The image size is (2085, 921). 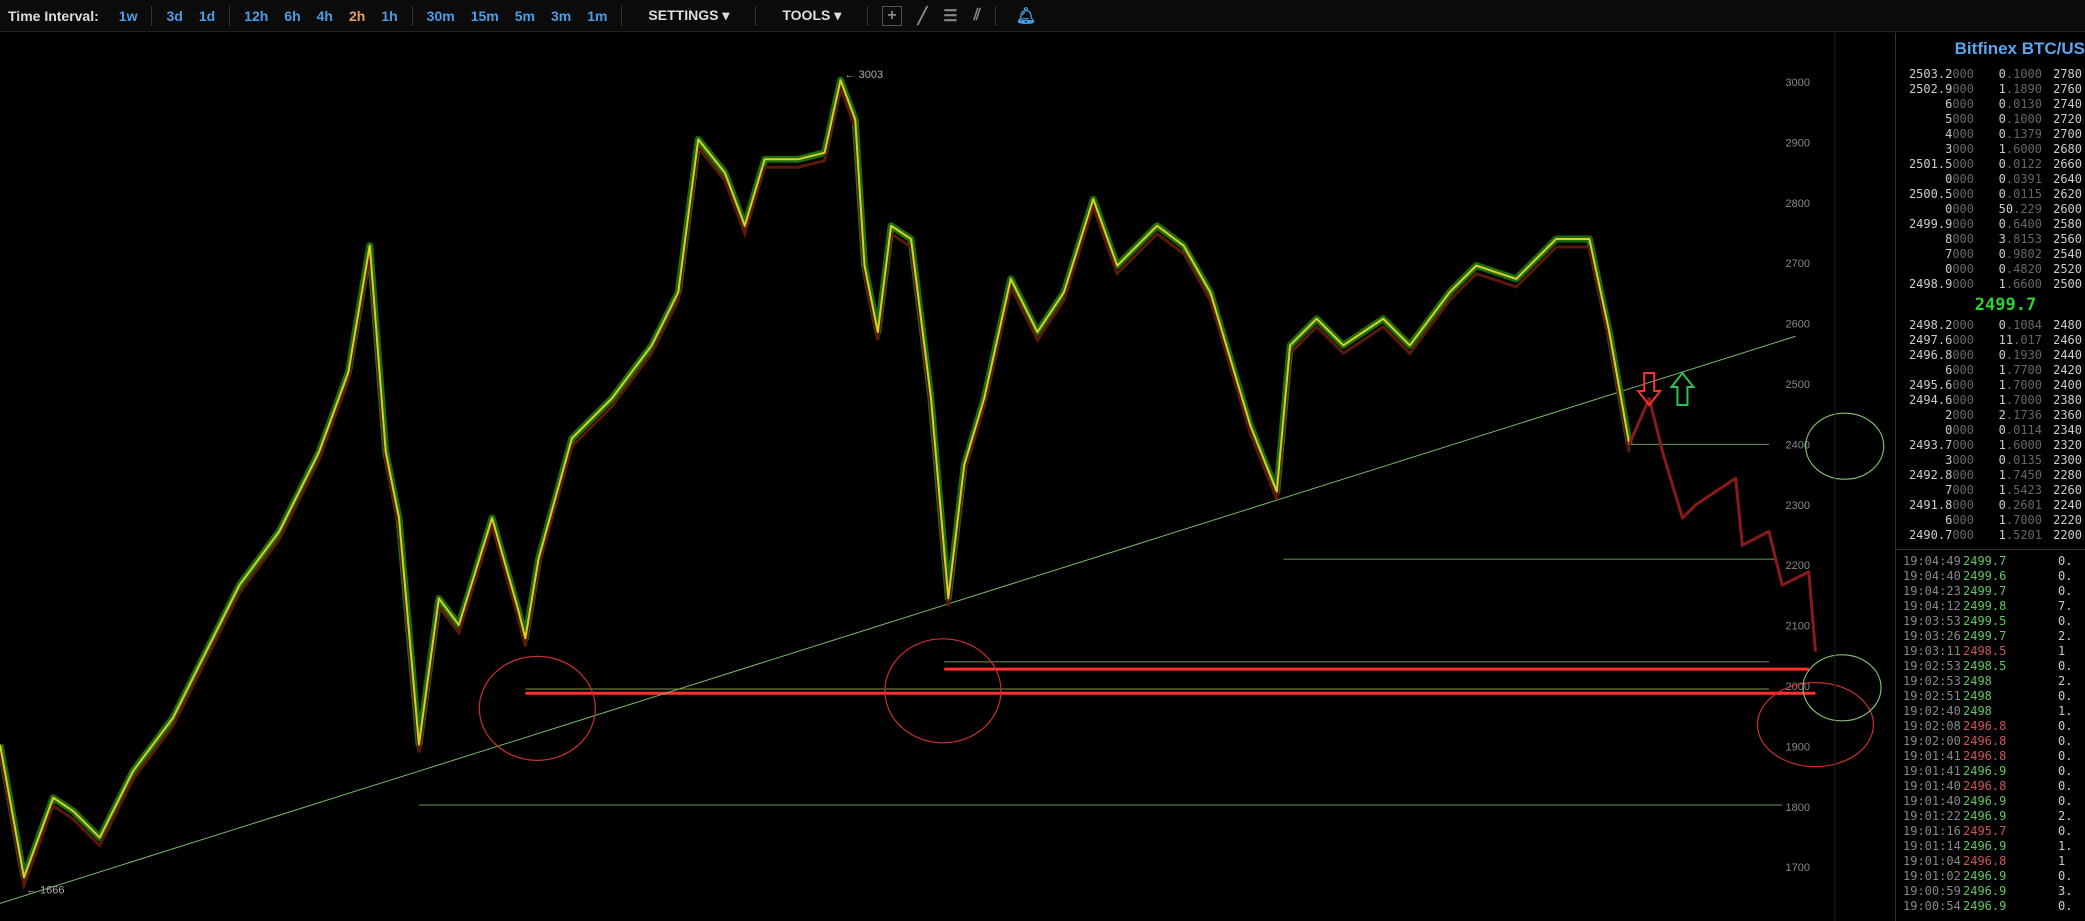 What do you see at coordinates (292, 15) in the screenshot?
I see `interval-6h: 6h` at bounding box center [292, 15].